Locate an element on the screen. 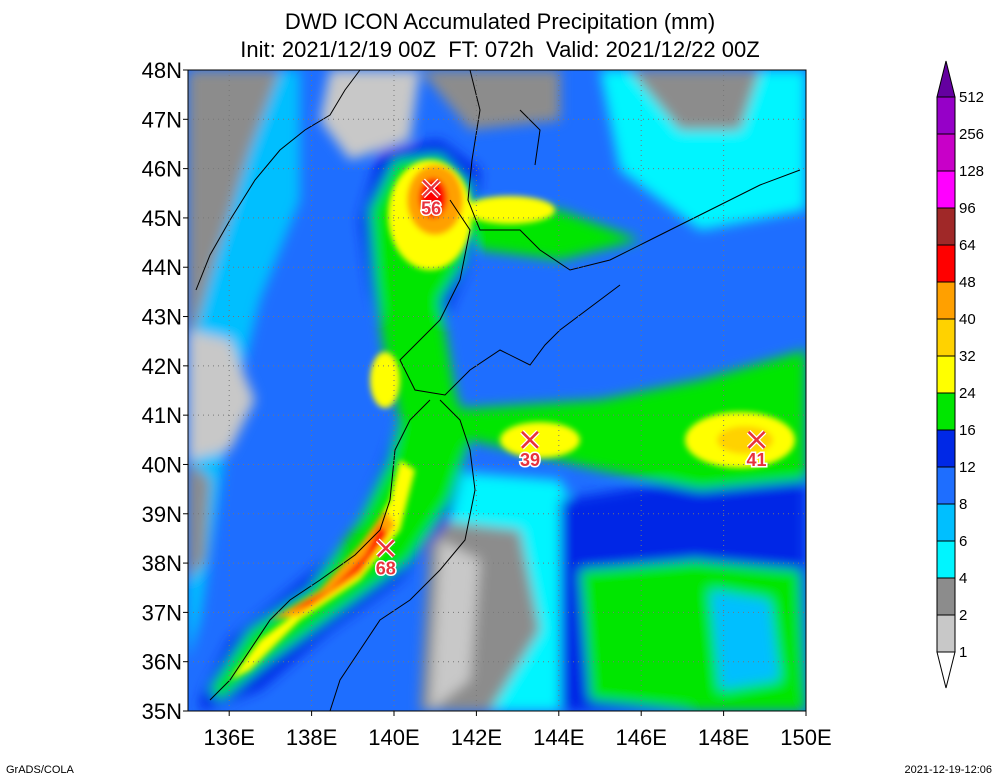 The width and height of the screenshot is (1000, 779). footer-timestamp: 2021-12-19-12:06 is located at coordinates (948, 770).